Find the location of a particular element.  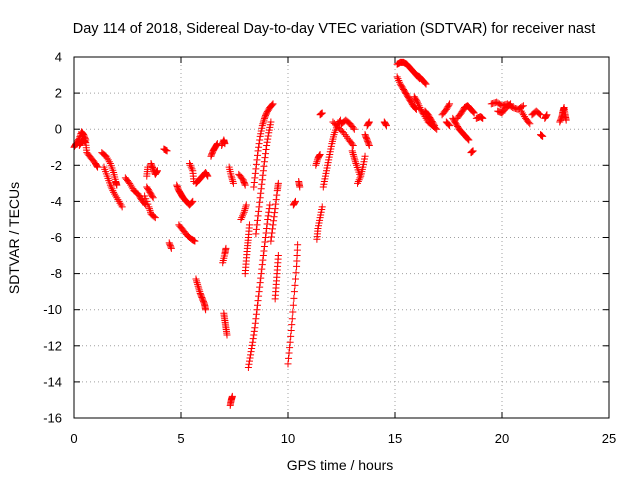

x-tick-label: 20 is located at coordinates (502, 438).